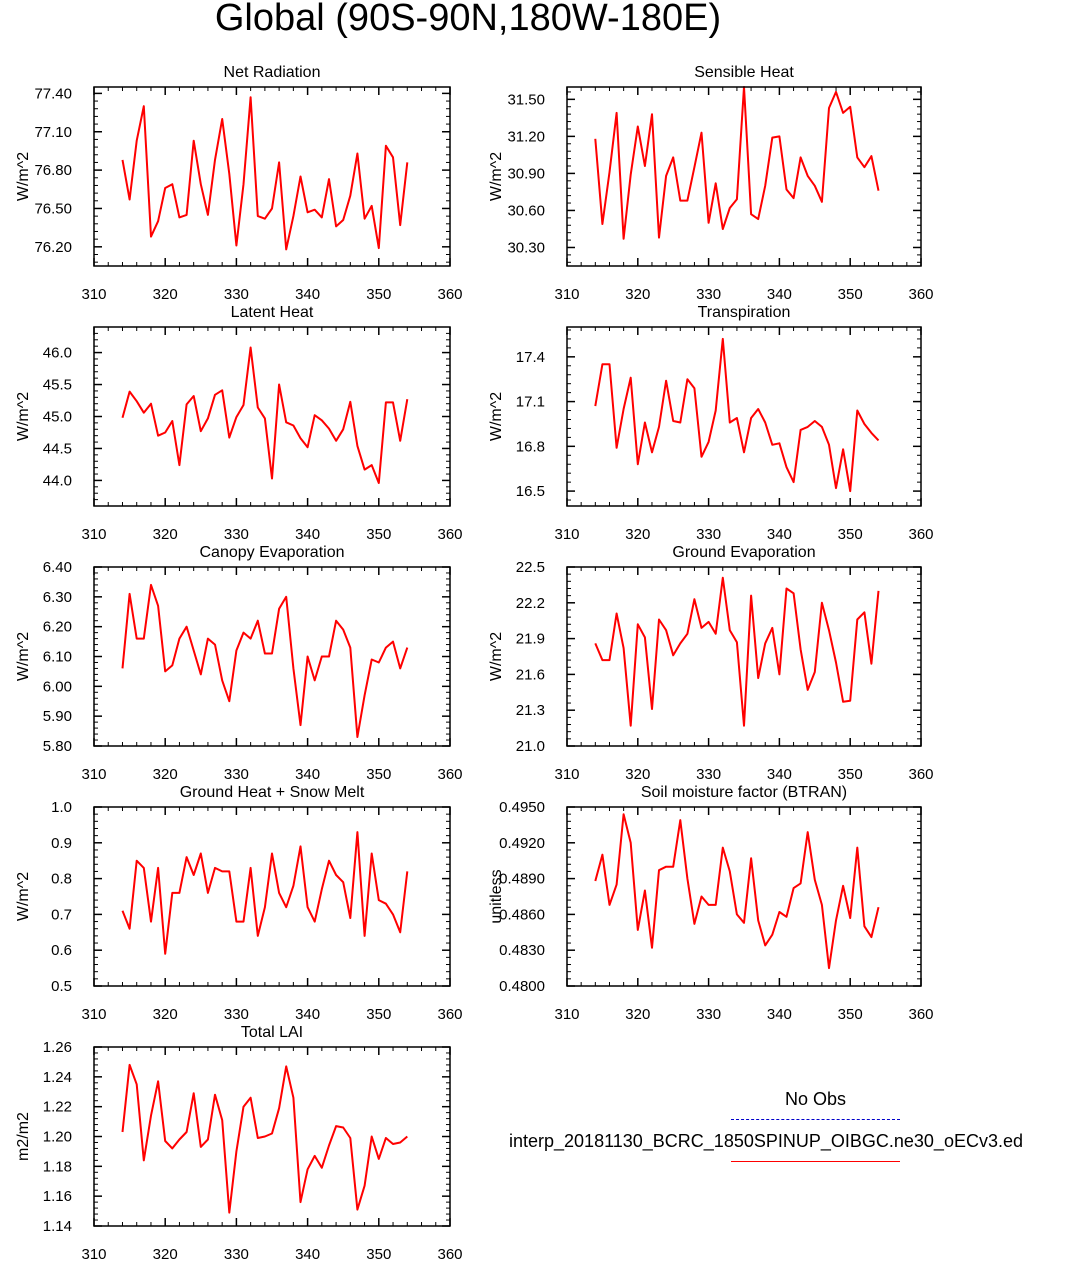  What do you see at coordinates (920, 294) in the screenshot?
I see `sensible-heat-x-tick-label: 360` at bounding box center [920, 294].